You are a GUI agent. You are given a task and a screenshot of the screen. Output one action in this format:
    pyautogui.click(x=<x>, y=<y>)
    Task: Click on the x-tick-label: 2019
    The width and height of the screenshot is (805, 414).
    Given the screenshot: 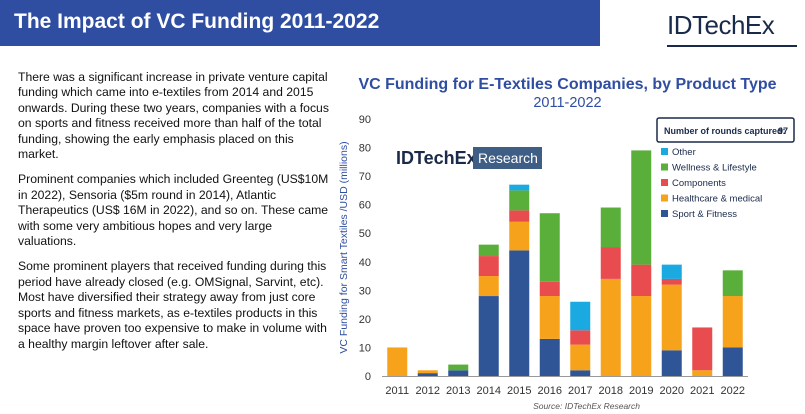 What is the action you would take?
    pyautogui.click(x=641, y=391)
    